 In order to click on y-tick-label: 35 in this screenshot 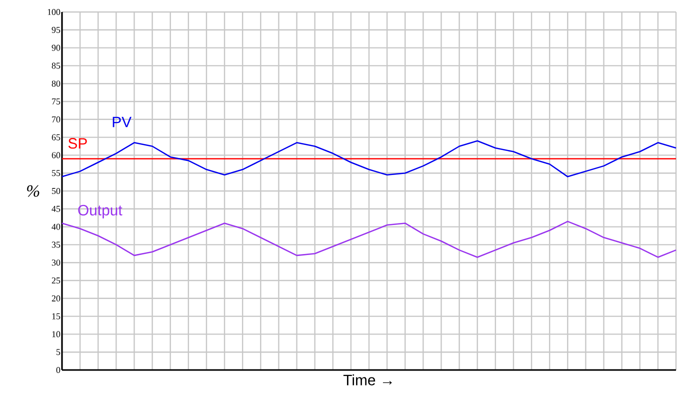, I will do `click(56, 245)`.